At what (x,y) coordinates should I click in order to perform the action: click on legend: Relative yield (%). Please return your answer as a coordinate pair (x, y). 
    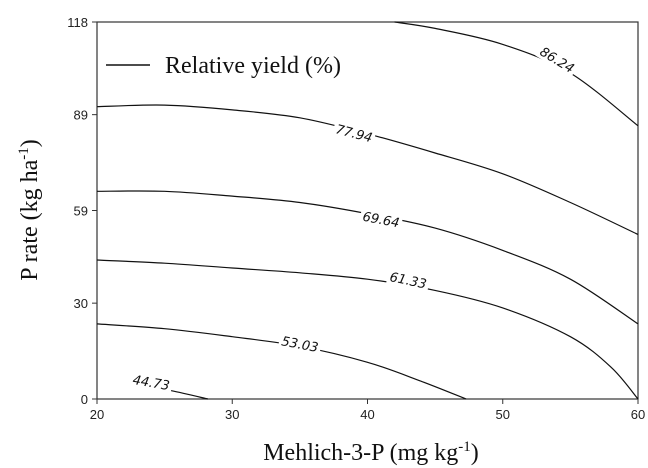
    Looking at the image, I should click on (223, 66).